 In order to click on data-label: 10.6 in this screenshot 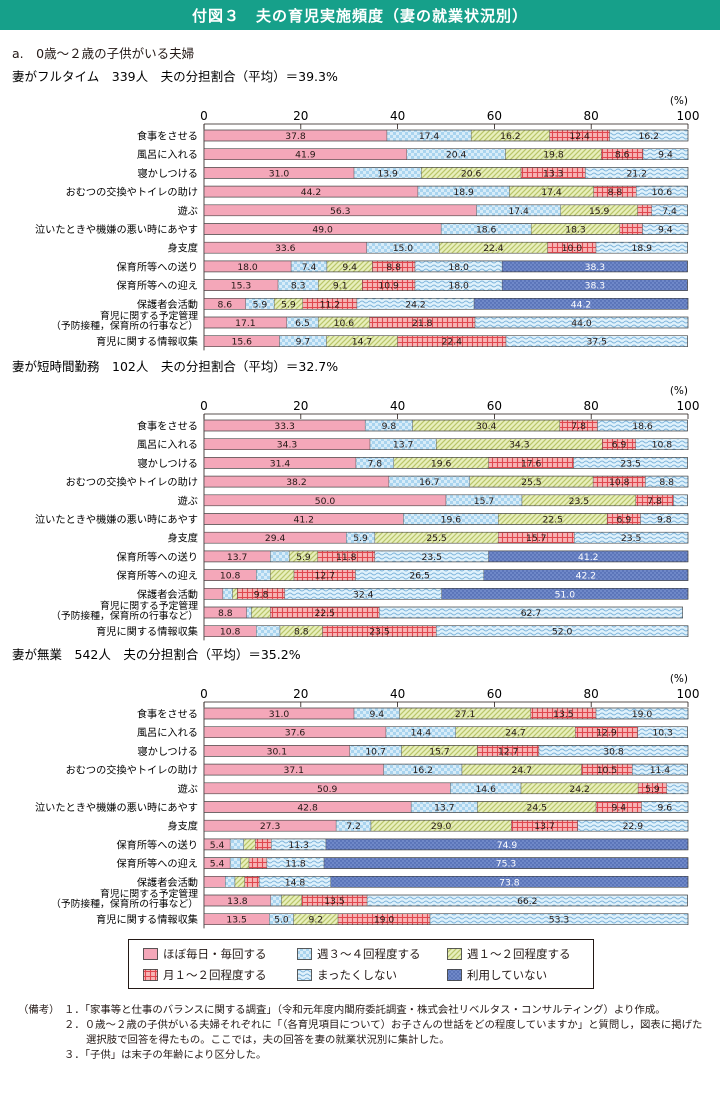, I will do `click(662, 192)`.